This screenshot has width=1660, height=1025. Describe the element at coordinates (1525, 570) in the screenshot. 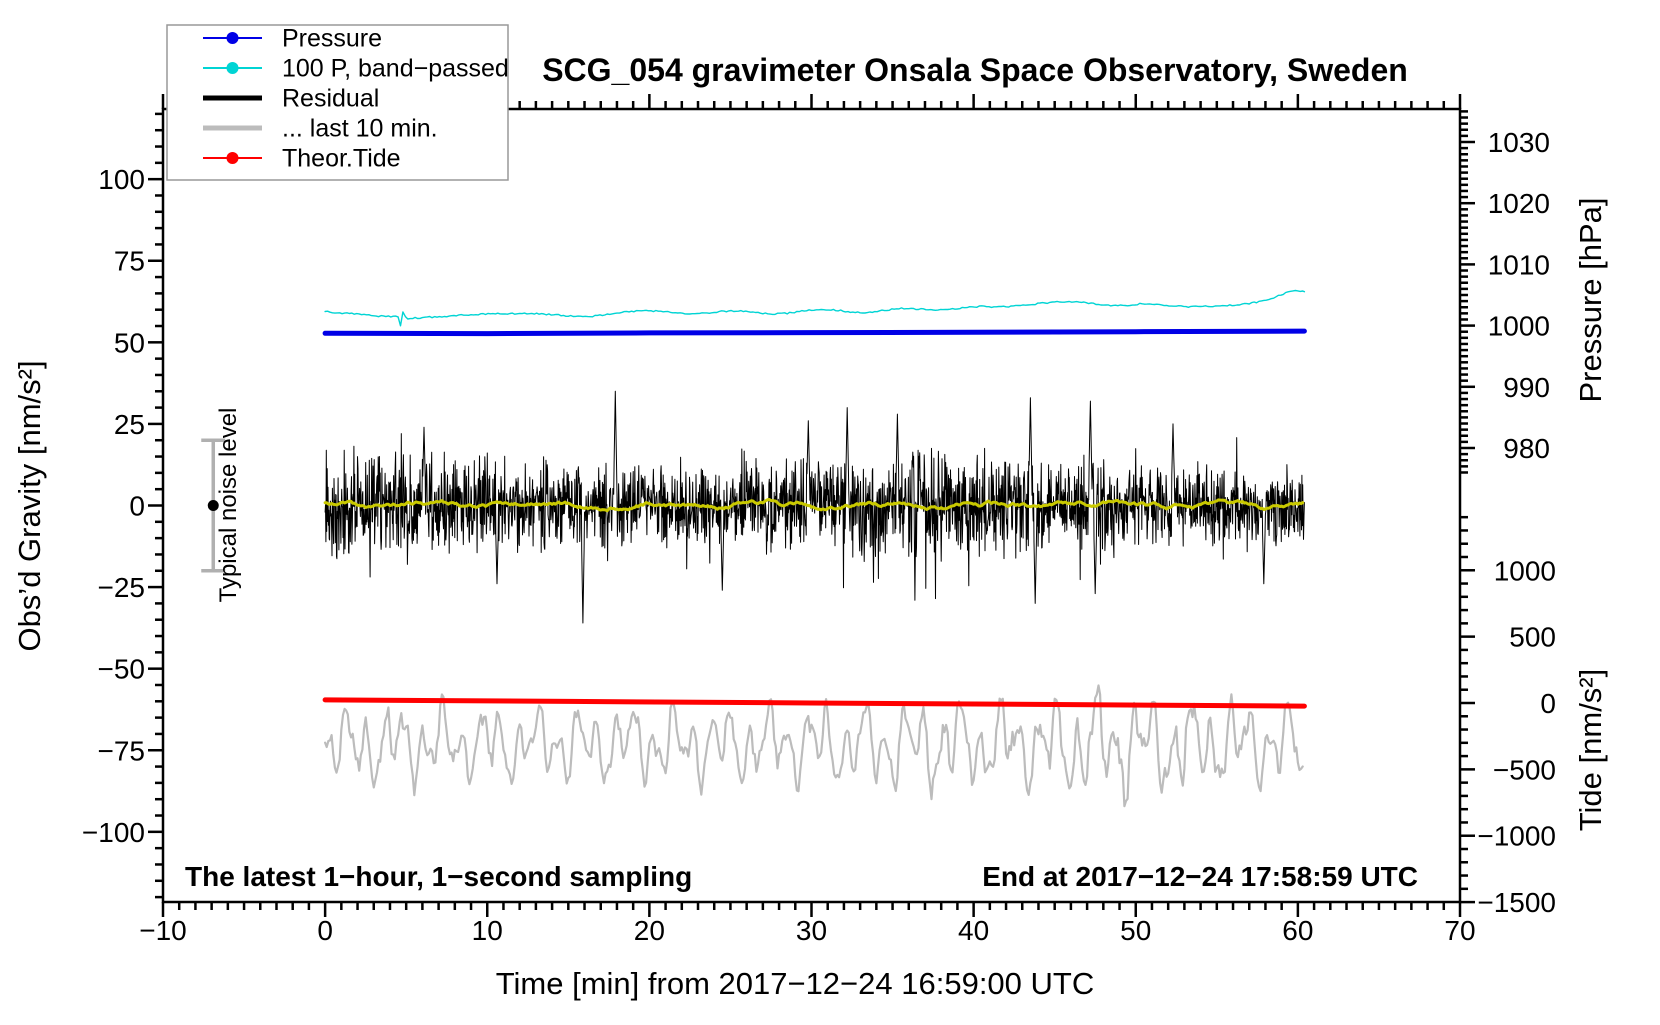

I see `tide-tick-label: 1000` at that location.